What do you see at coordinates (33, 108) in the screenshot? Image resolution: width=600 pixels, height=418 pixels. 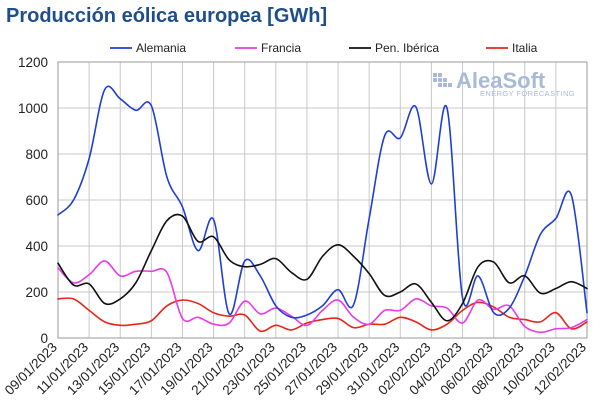 I see `y-tick-label: 1000` at bounding box center [33, 108].